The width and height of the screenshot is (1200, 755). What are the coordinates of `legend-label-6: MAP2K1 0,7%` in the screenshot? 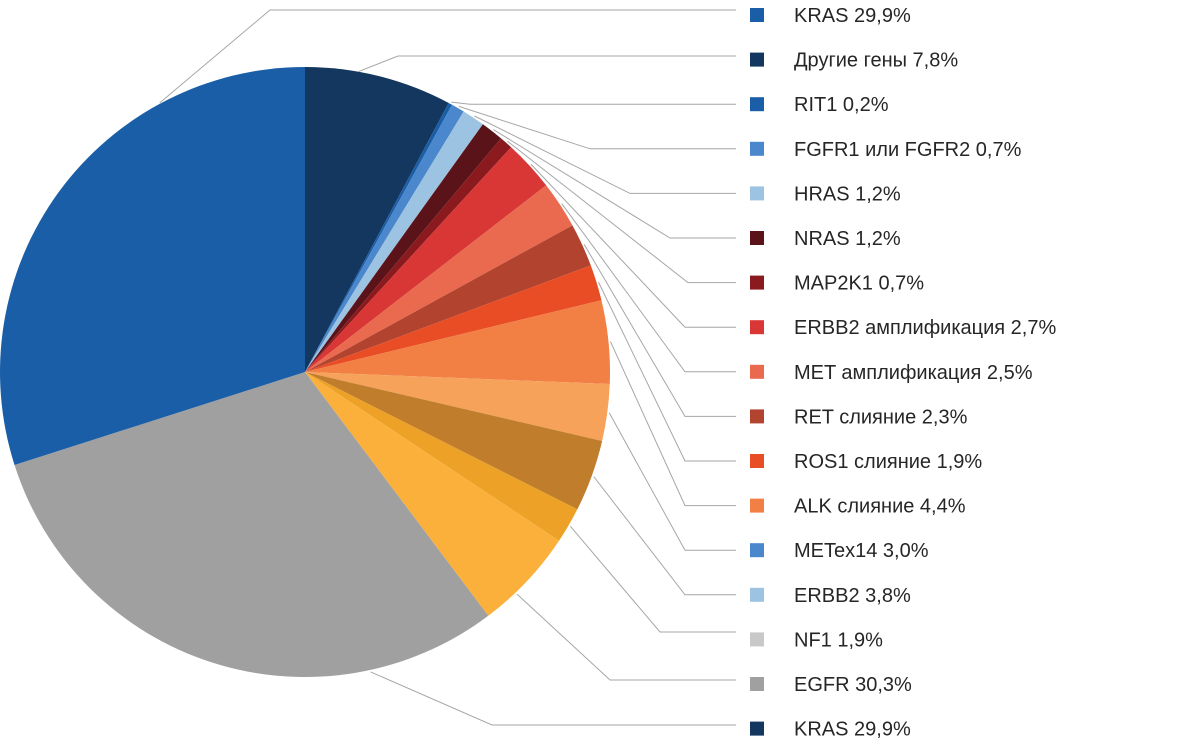 It's located at (859, 284).